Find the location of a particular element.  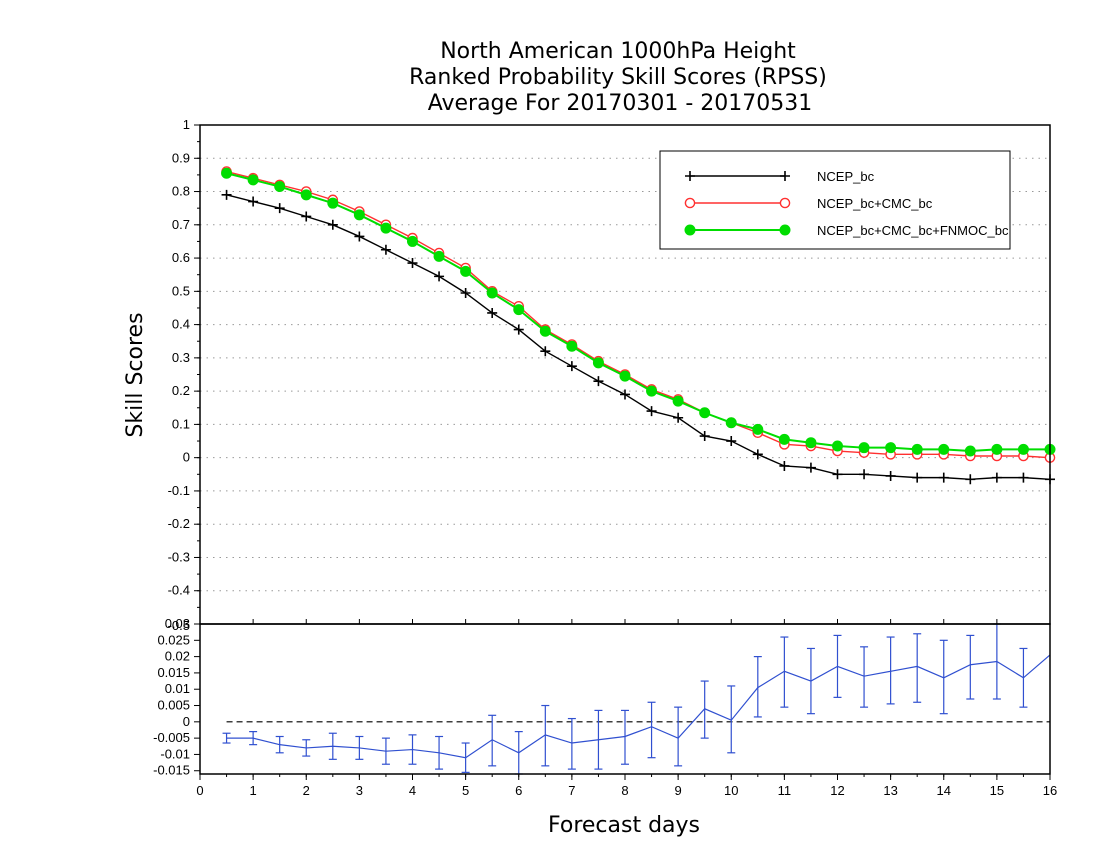

diff-y-tick-label: -0.01 is located at coordinates (175, 753).